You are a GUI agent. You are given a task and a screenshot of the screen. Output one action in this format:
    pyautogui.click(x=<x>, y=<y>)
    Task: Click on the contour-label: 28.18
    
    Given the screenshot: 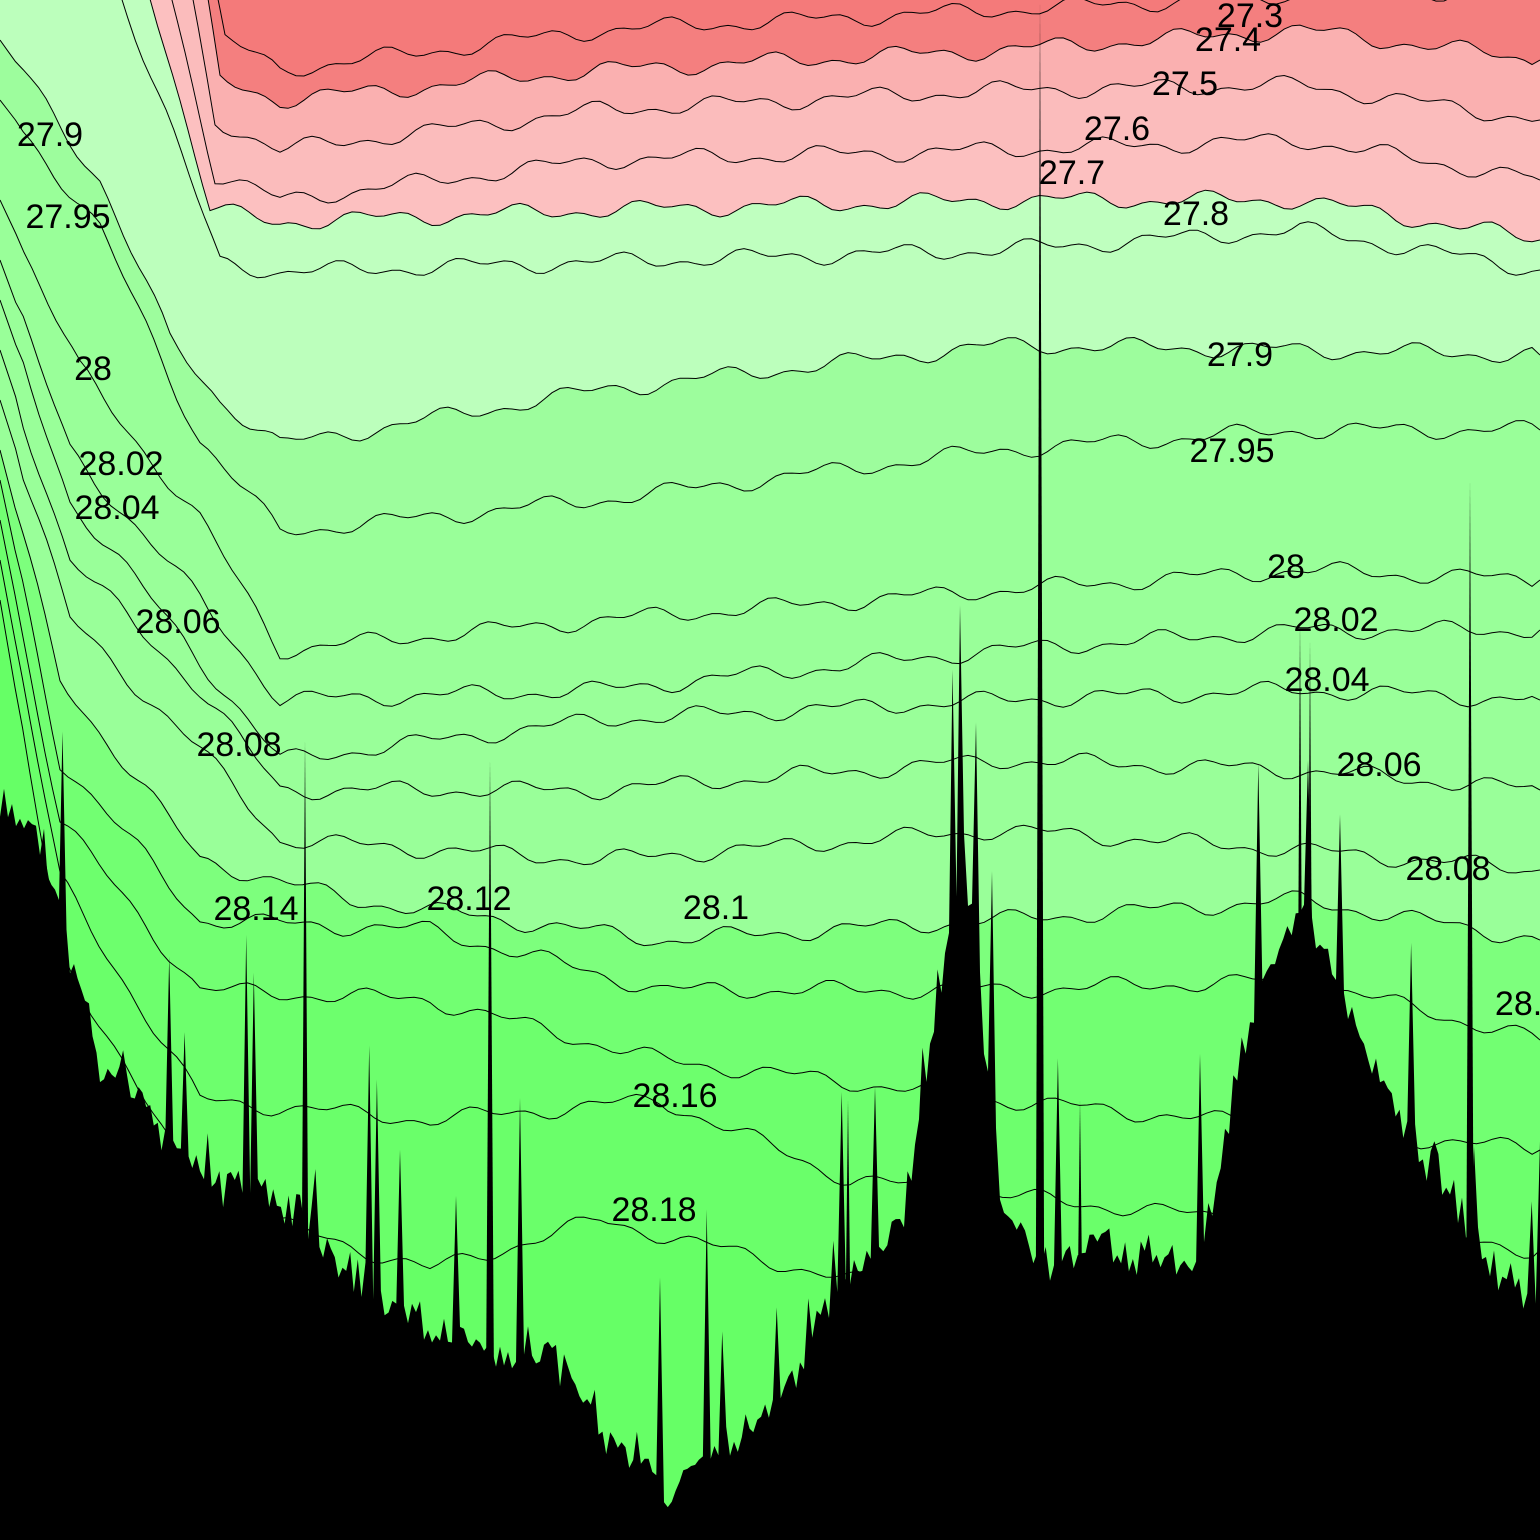 What is the action you would take?
    pyautogui.click(x=653, y=1210)
    